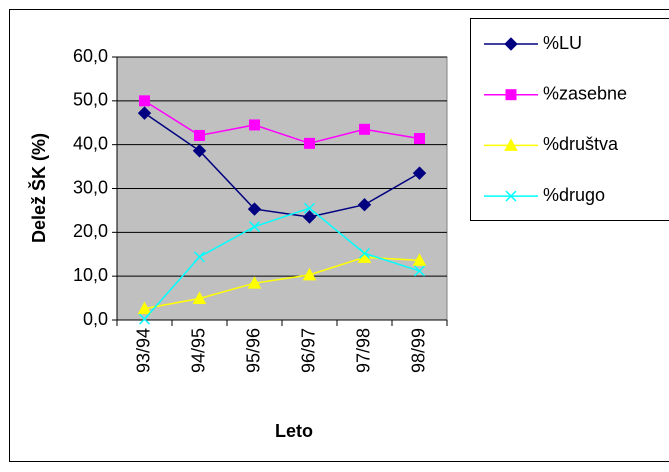 This screenshot has height=472, width=669. I want to click on legend-label: %društva, so click(581, 144).